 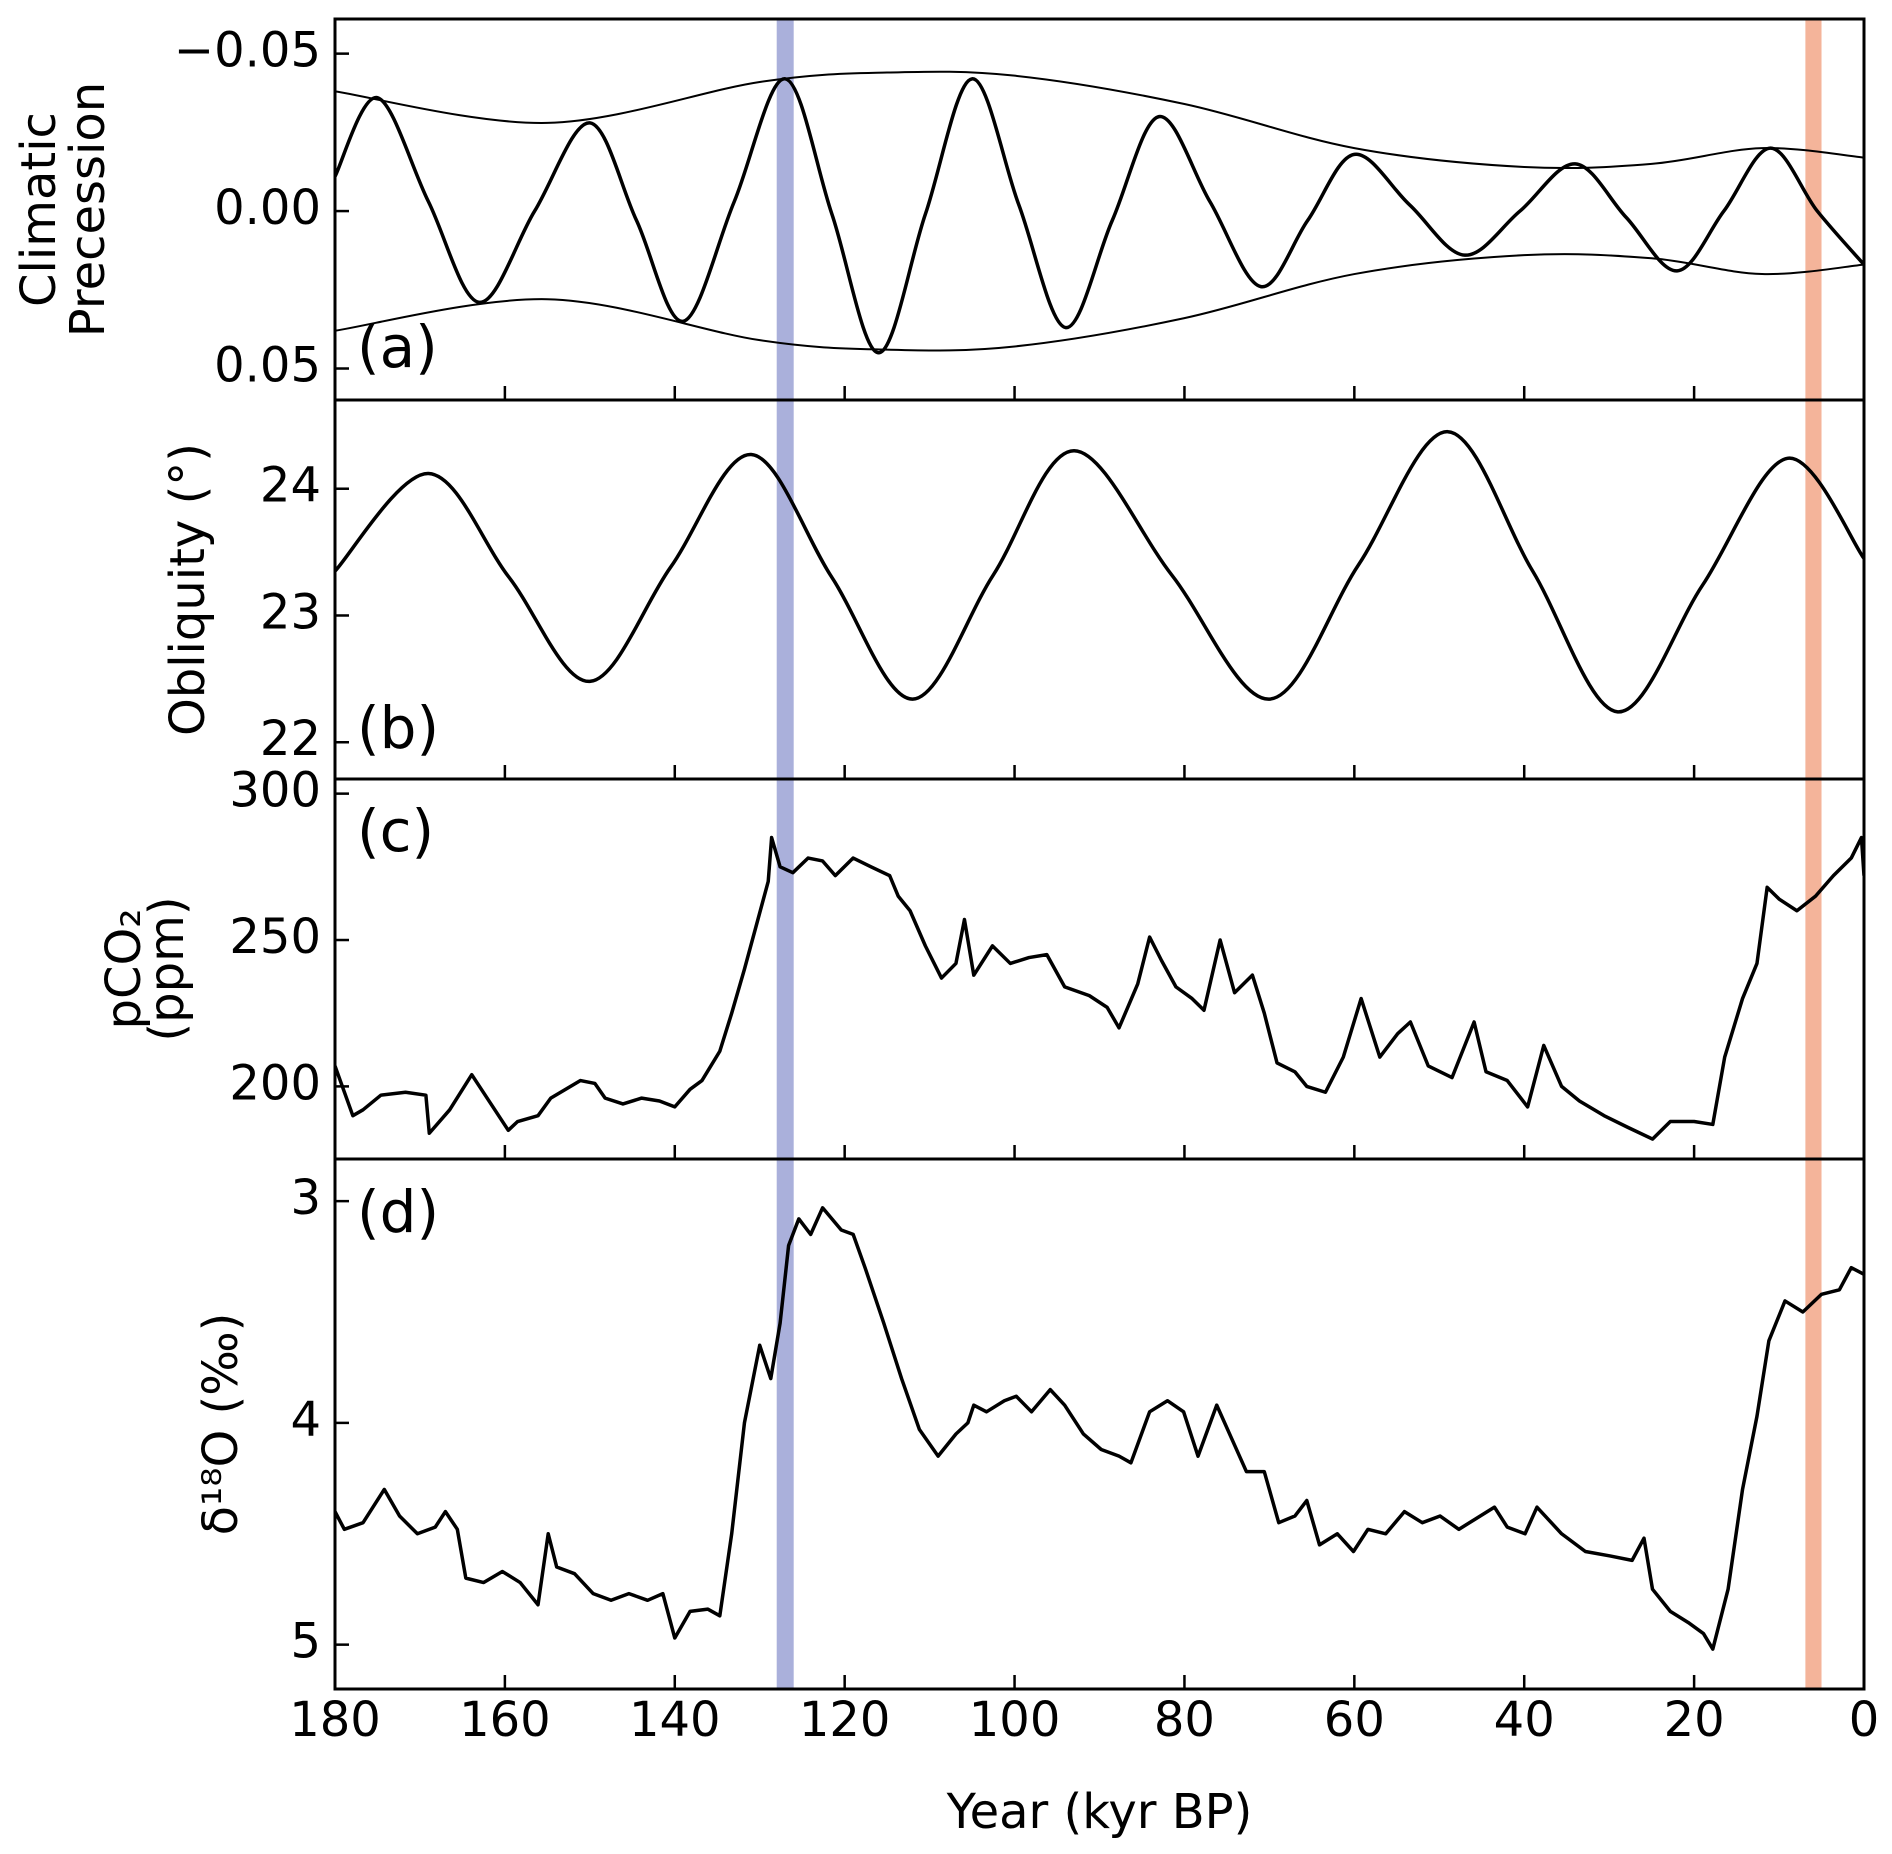 What do you see at coordinates (845, 1720) in the screenshot?
I see `x-tick-label: 120` at bounding box center [845, 1720].